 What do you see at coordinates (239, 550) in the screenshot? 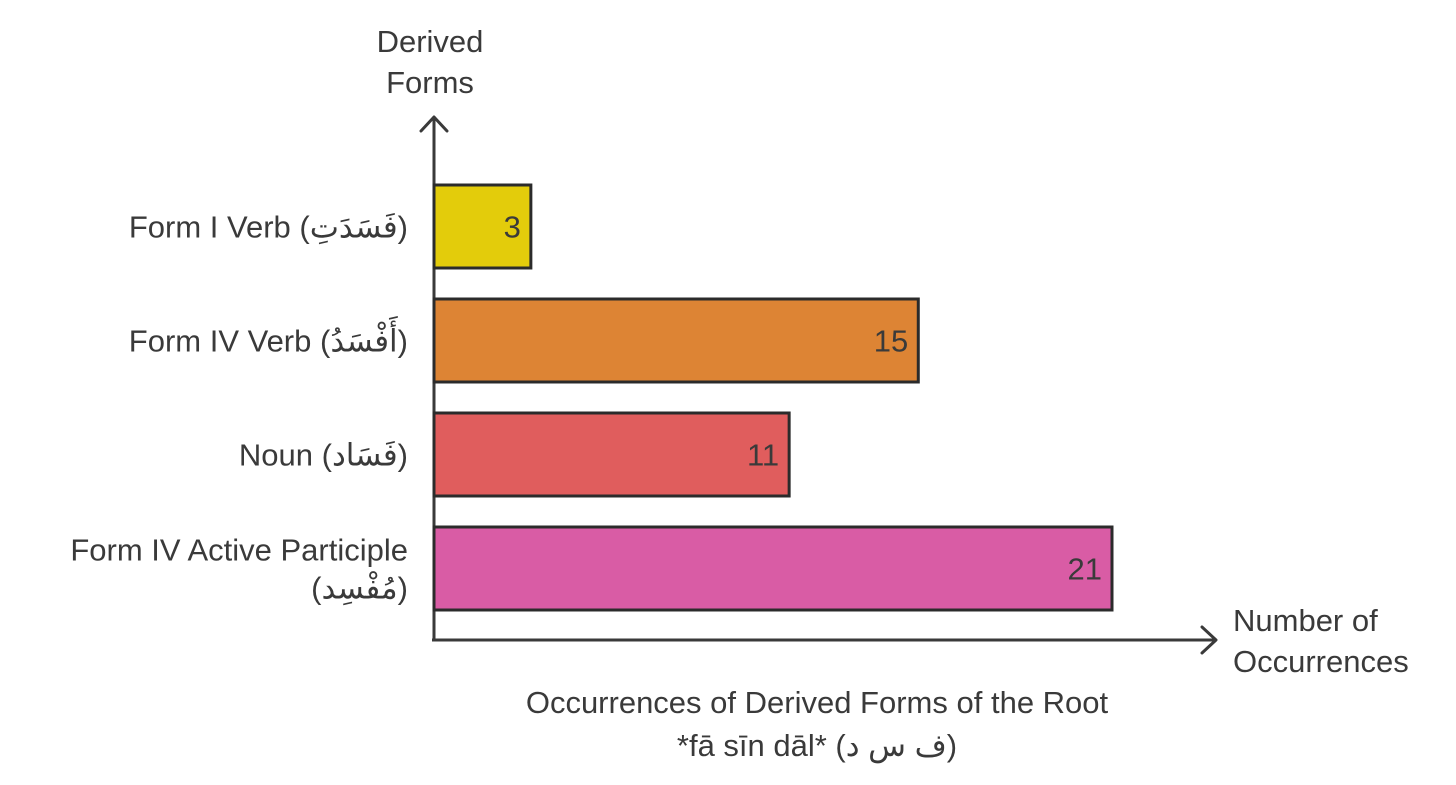
I see `category-label-4-line-1: Form IV Active Participle` at bounding box center [239, 550].